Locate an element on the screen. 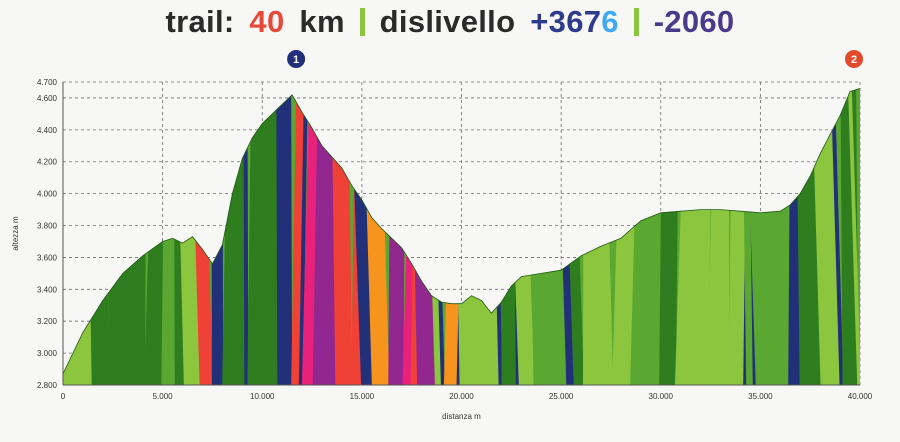  title-distance-unit: km is located at coordinates (322, 21).